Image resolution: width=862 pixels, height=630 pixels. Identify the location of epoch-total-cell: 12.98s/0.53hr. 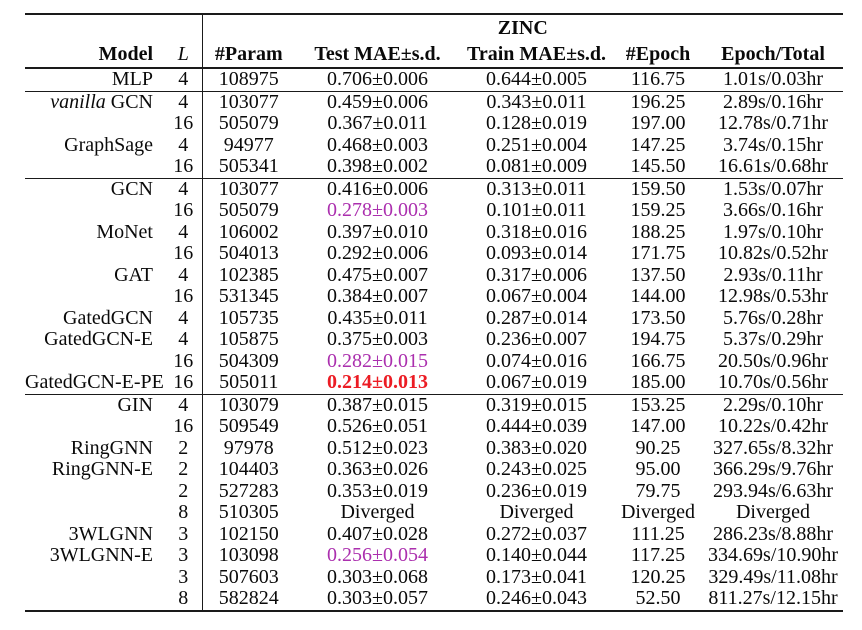
(773, 296).